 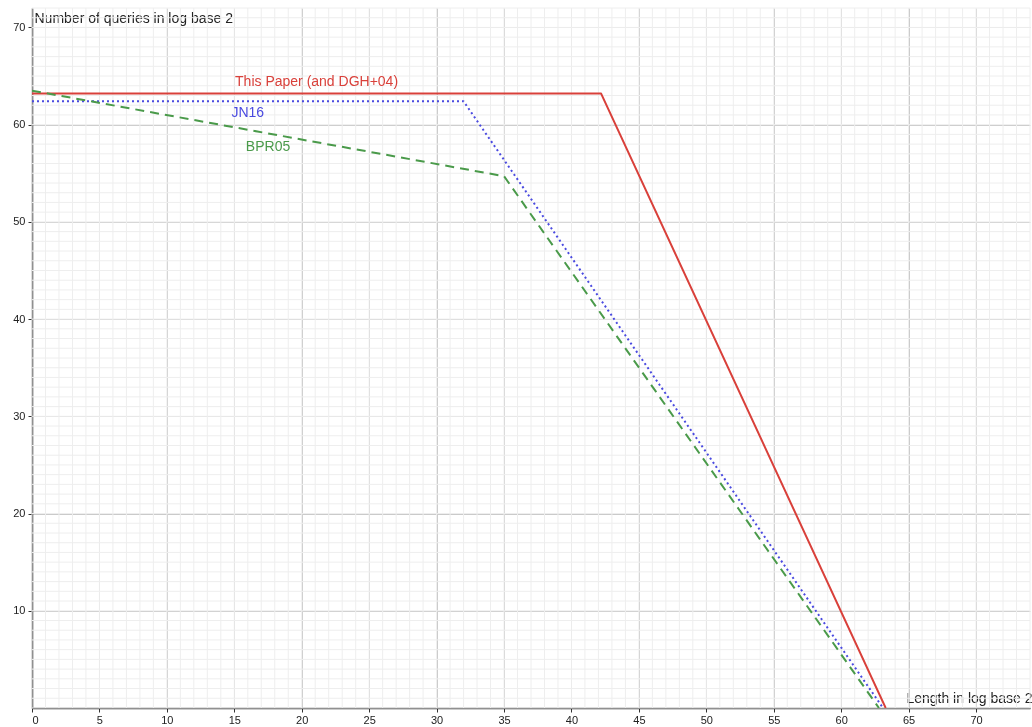 What do you see at coordinates (234, 719) in the screenshot?
I see `x-tick-label: 15` at bounding box center [234, 719].